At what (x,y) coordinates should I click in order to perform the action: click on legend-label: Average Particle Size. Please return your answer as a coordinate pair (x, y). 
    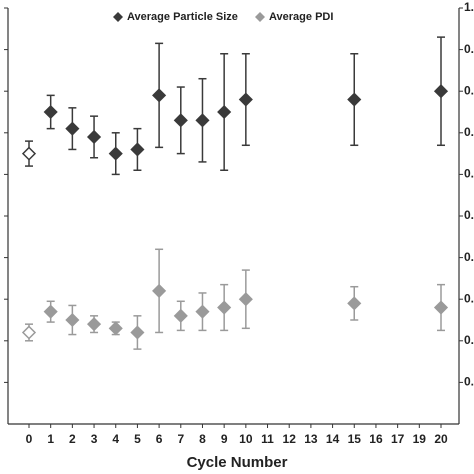
    Looking at the image, I should click on (182, 17).